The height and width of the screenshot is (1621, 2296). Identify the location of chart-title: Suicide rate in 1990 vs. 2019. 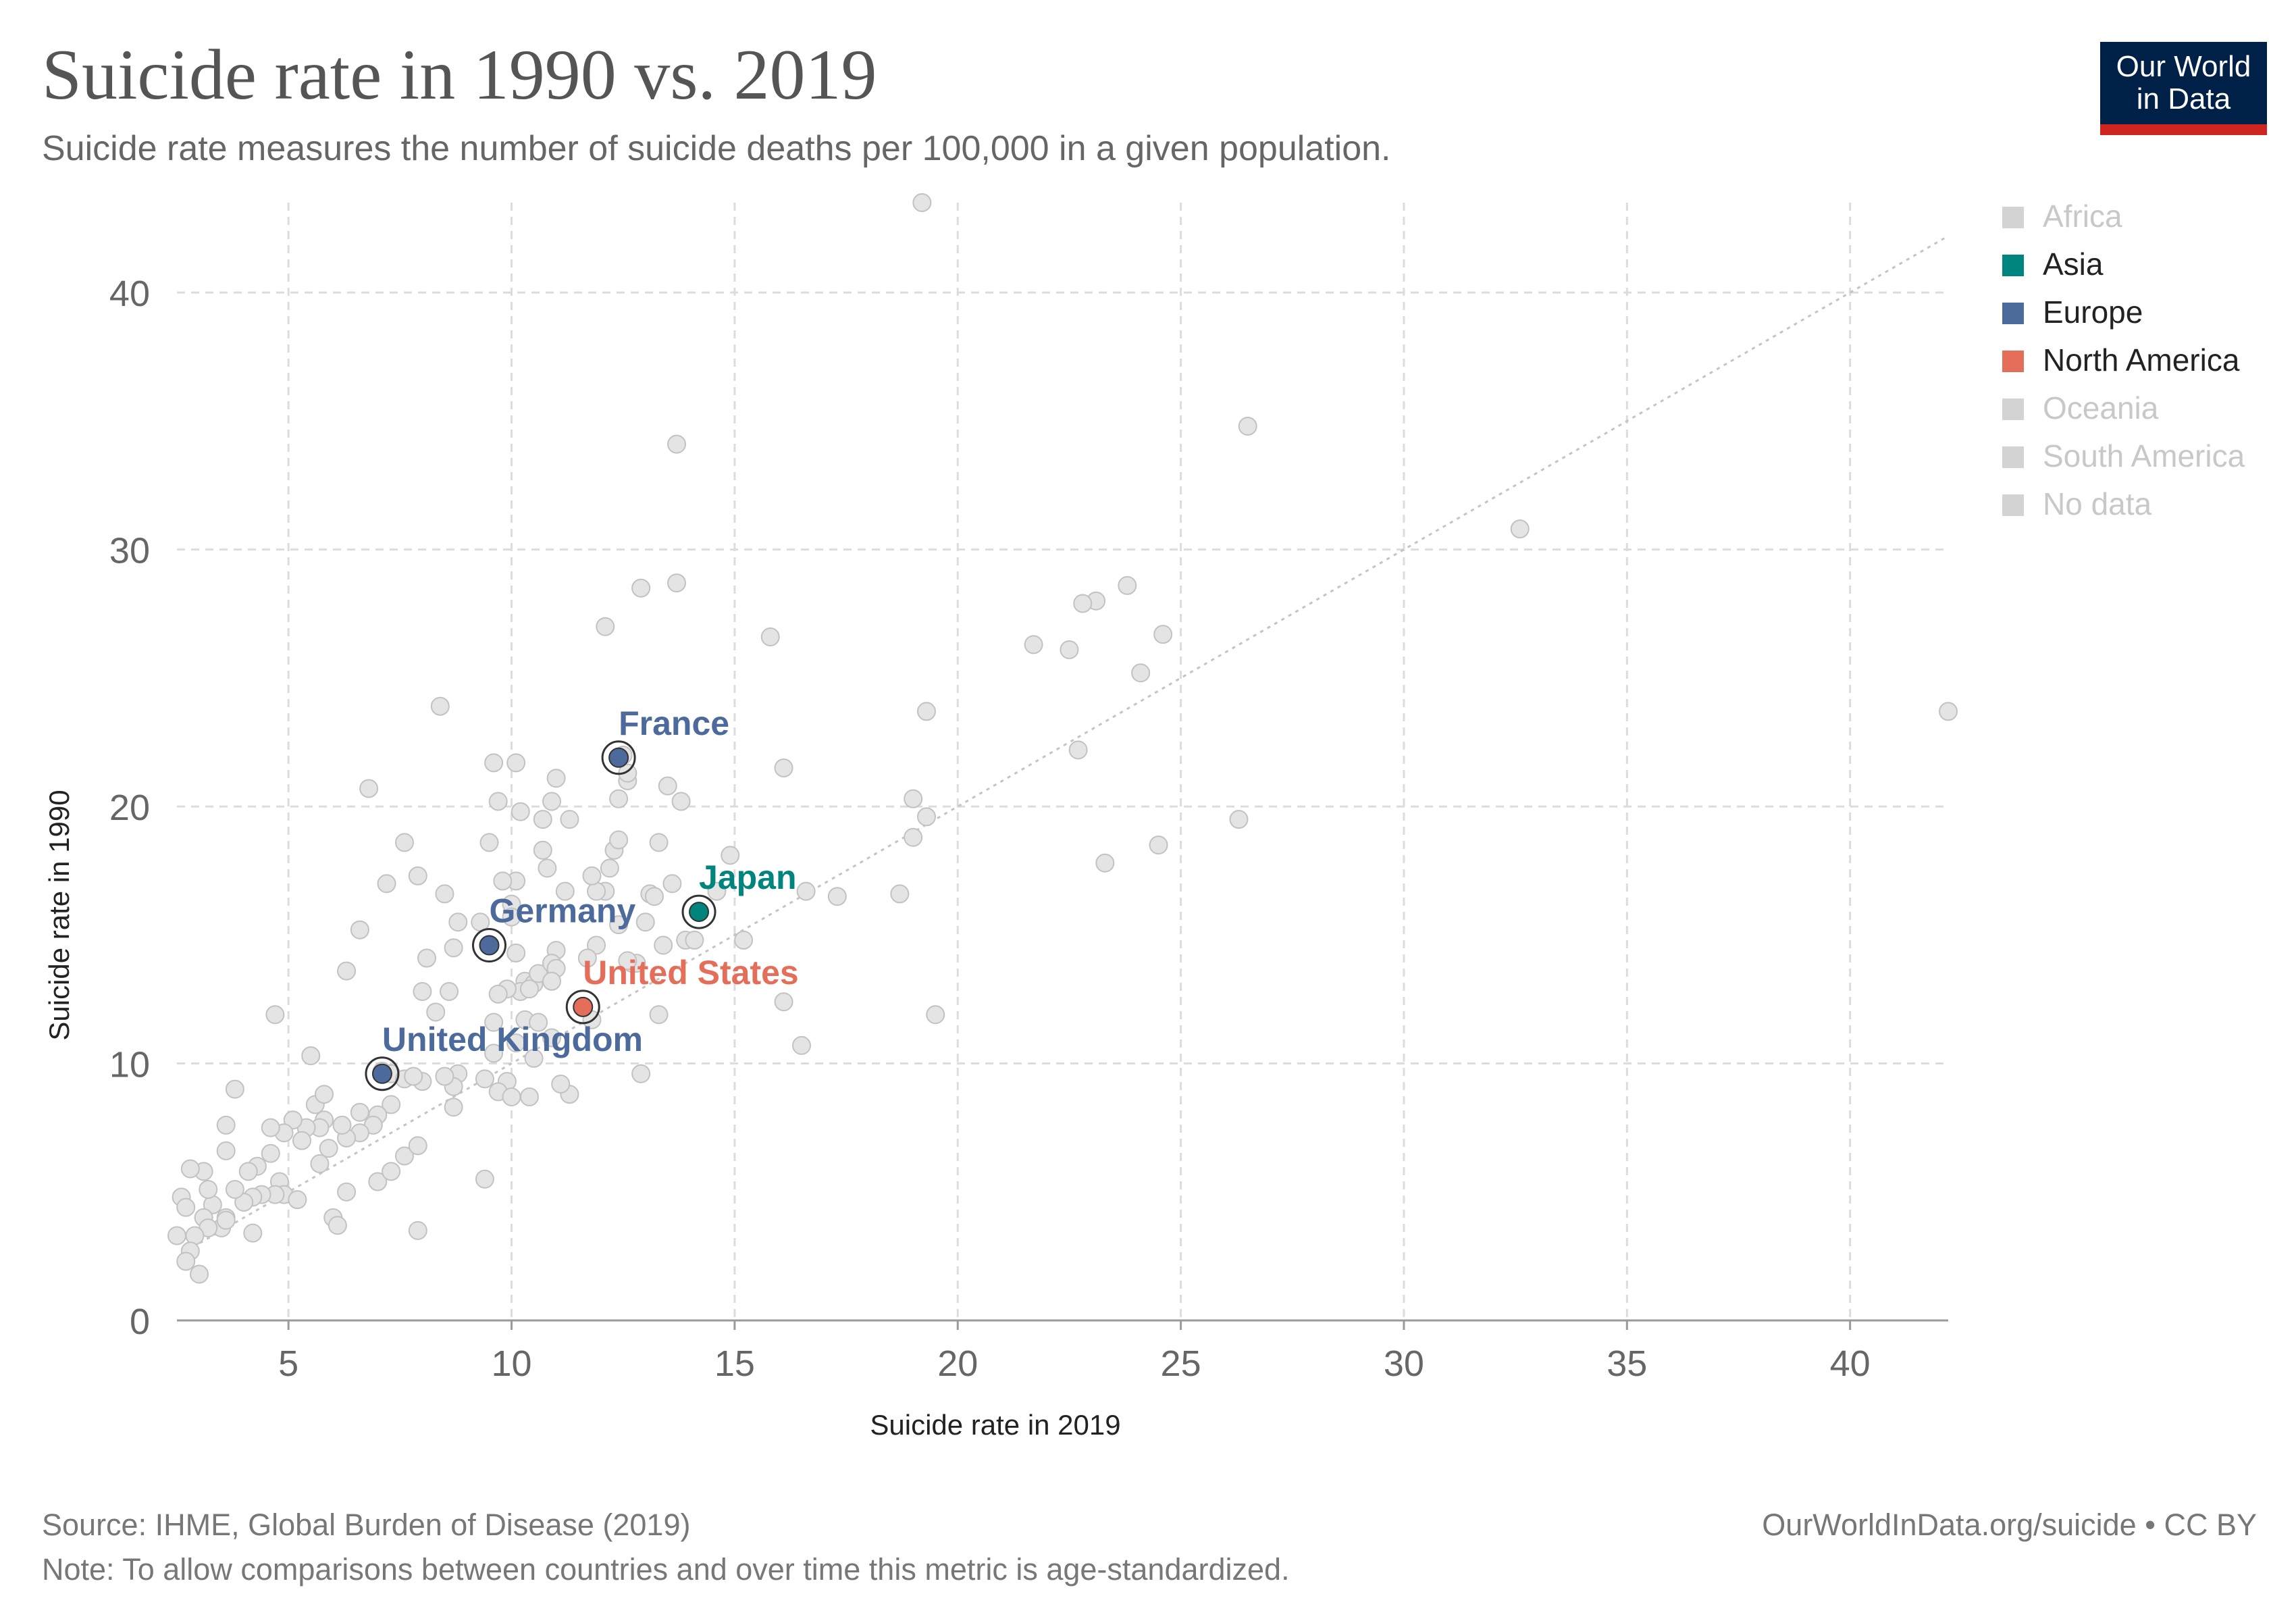
(459, 74).